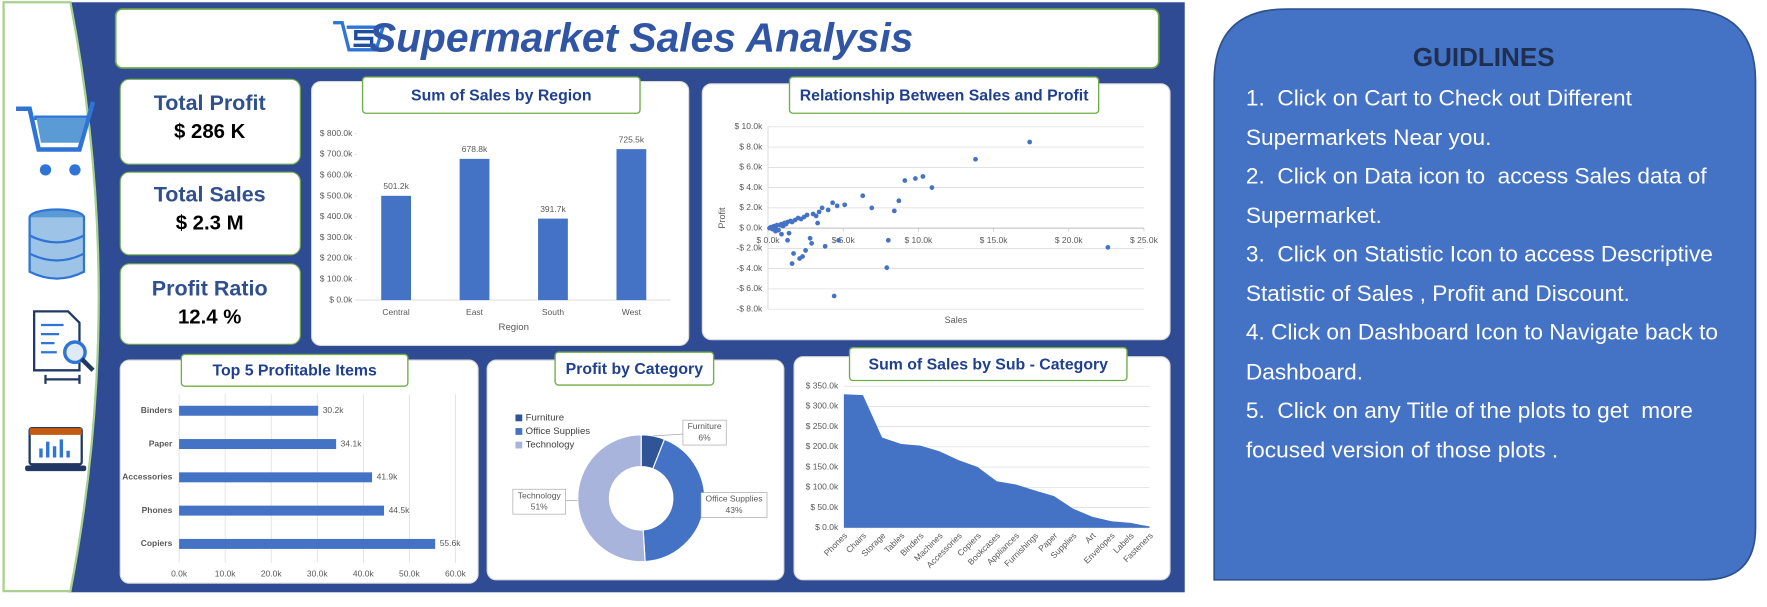 The height and width of the screenshot is (607, 1767). Describe the element at coordinates (388, 477) in the screenshot. I see `data-label: 41.9k` at that location.